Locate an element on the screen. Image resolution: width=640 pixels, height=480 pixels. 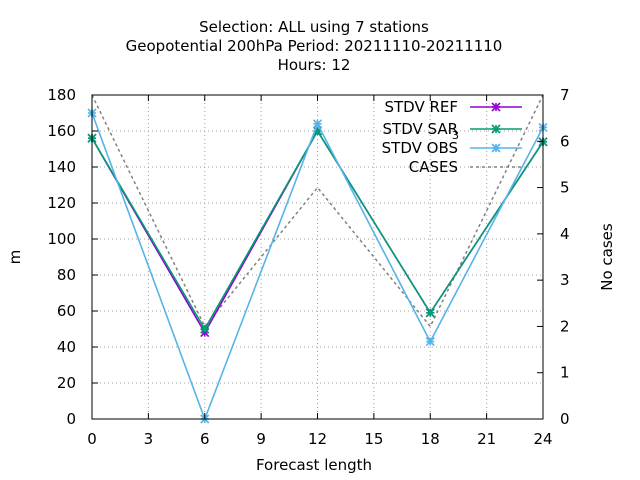
legend-item-stdv-obs: STDV OBS is located at coordinates (452, 148).